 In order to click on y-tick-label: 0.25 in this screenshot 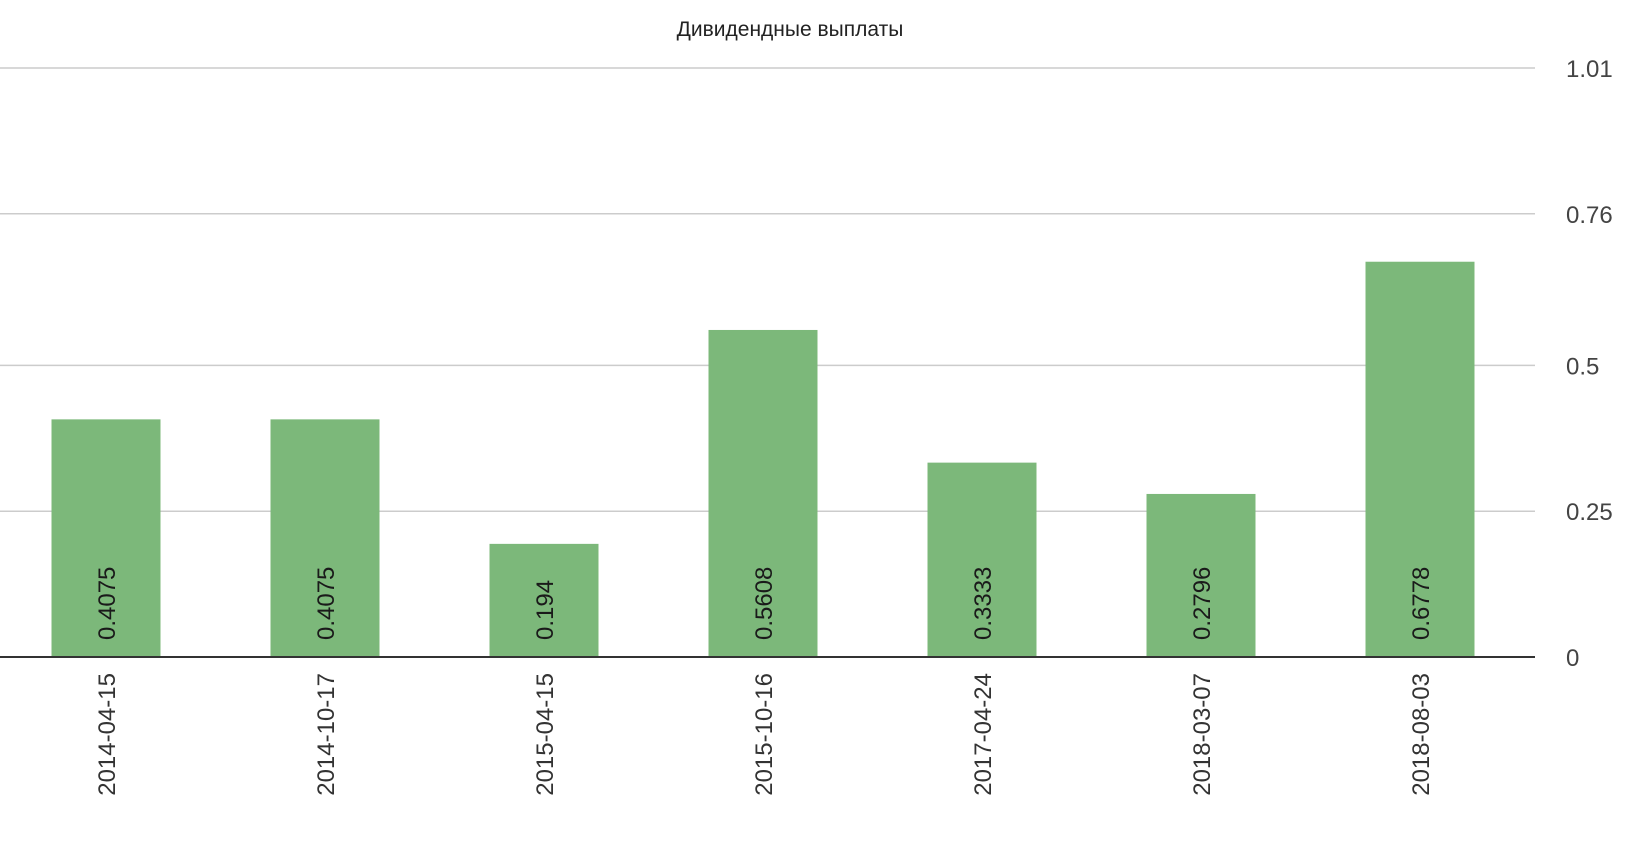, I will do `click(1589, 512)`.